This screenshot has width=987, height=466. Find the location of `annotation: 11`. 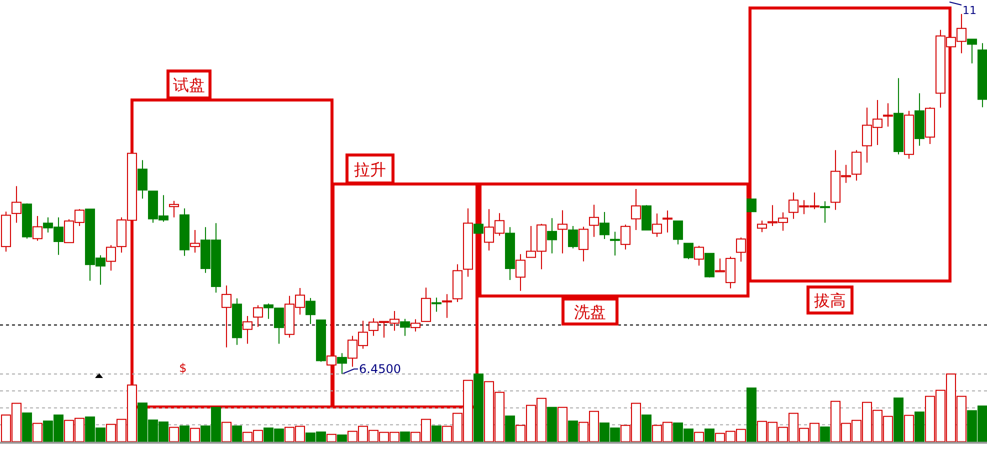

annotation: 11 is located at coordinates (969, 10).